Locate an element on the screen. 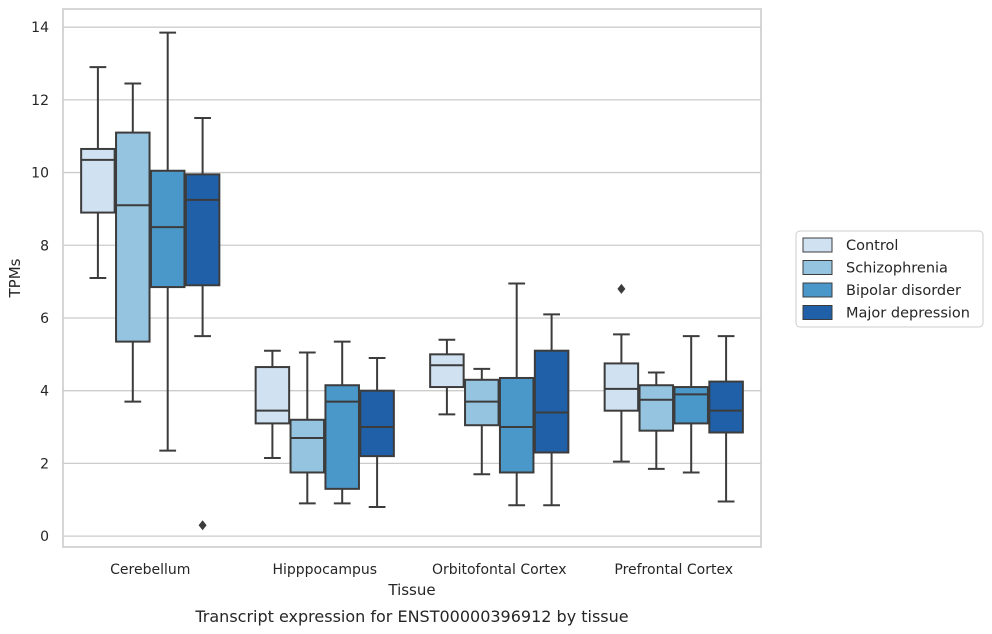 This screenshot has height=634, width=992. x-tick-label: Cerebellum is located at coordinates (150, 570).